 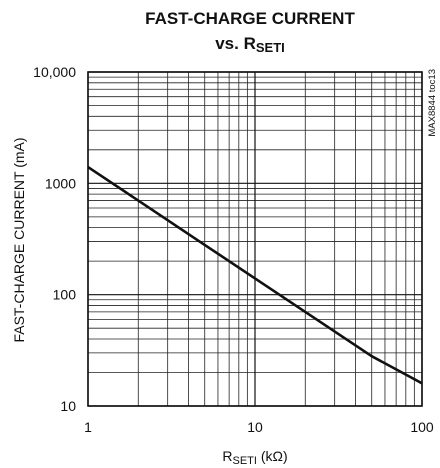 I want to click on x-tick-labels: 1 10 100, so click(x=259, y=427).